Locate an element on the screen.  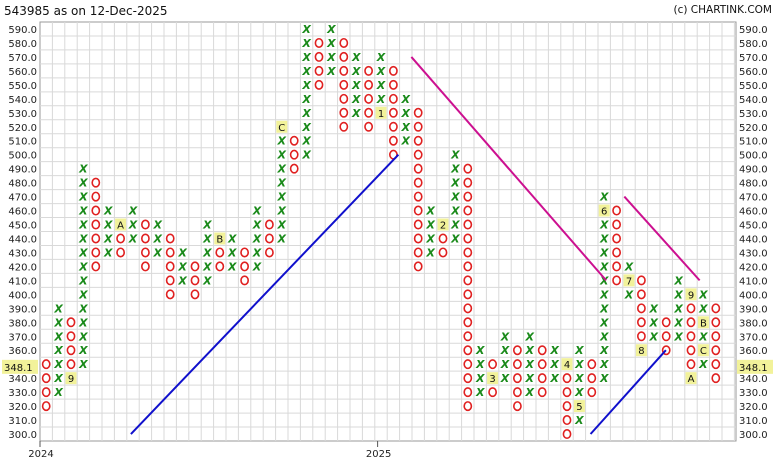
y-tick-label: 370.0 is located at coordinates (22, 337).